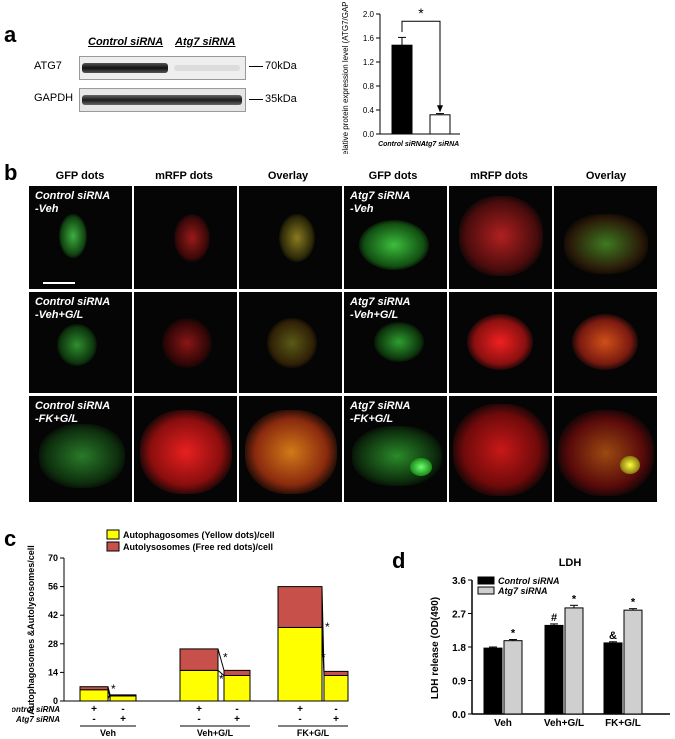 Image resolution: width=675 pixels, height=739 pixels. What do you see at coordinates (554, 618) in the screenshot?
I see `significance-mark: #` at bounding box center [554, 618].